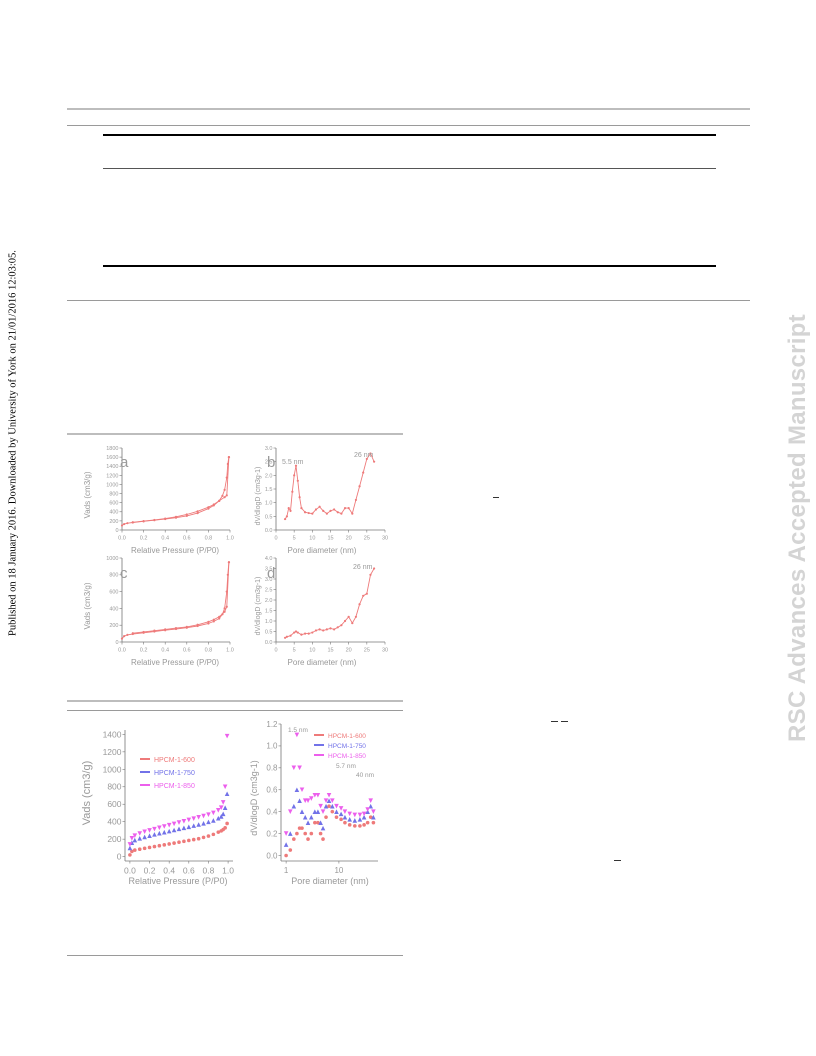 The height and width of the screenshot is (1056, 816). I want to click on y-tick-label: 1000, so click(112, 769).